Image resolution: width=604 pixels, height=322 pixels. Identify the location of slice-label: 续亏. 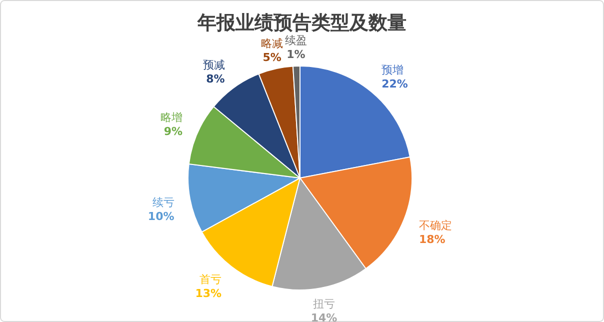
(163, 202).